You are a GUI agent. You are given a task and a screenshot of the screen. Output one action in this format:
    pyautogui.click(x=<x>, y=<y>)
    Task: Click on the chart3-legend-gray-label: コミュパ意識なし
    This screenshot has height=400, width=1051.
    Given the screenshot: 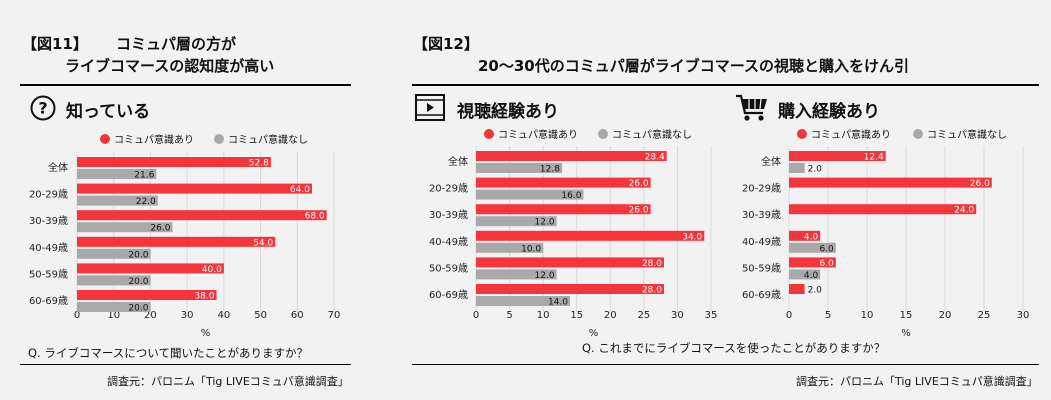 What is the action you would take?
    pyautogui.click(x=967, y=135)
    